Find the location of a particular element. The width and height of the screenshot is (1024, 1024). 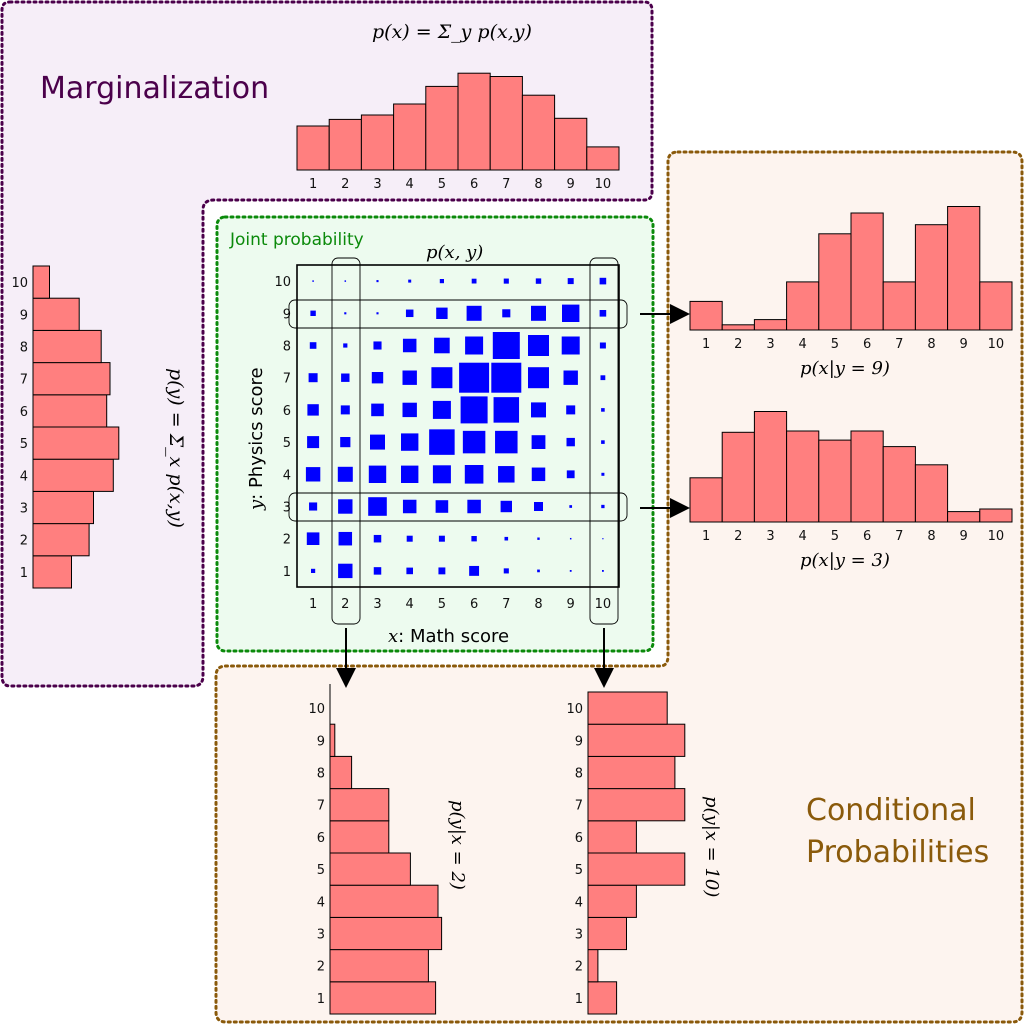

cond-y9-tick-label: 6 is located at coordinates (867, 344).